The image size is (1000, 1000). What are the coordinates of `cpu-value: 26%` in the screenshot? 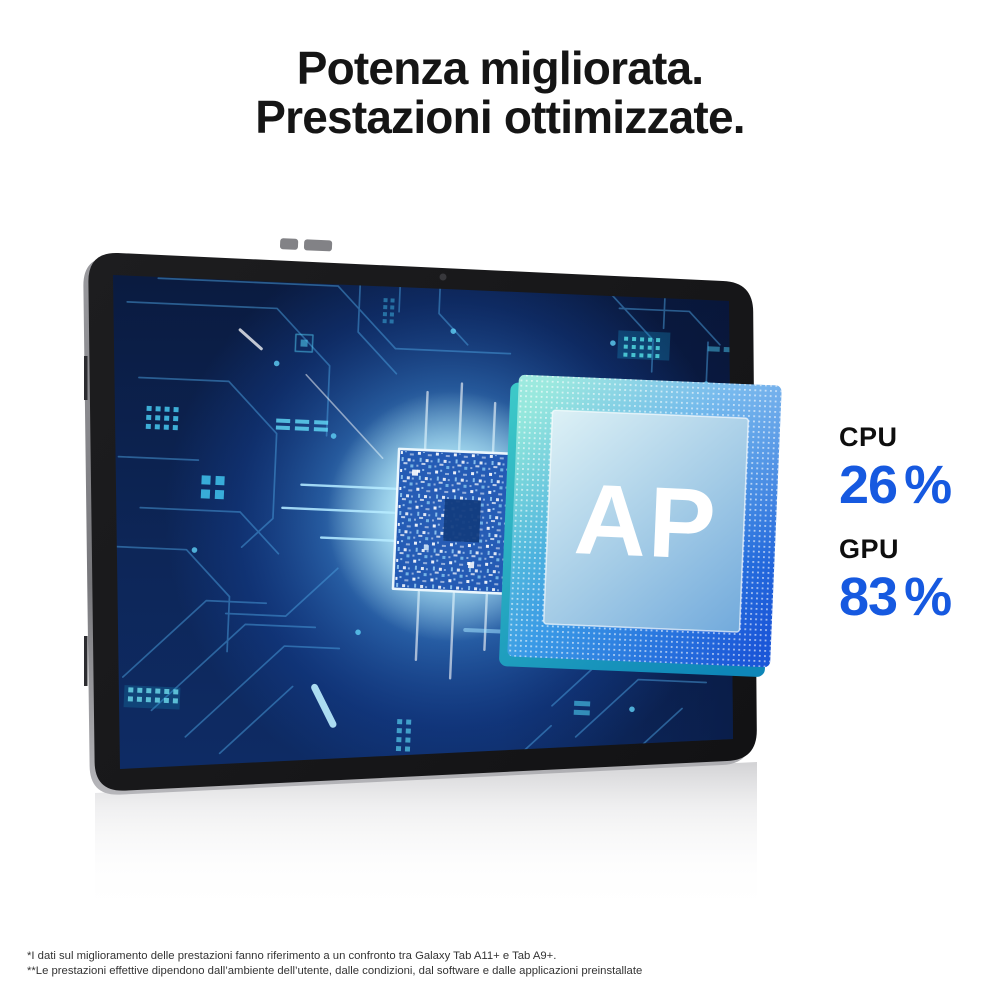 It's located at (919, 485).